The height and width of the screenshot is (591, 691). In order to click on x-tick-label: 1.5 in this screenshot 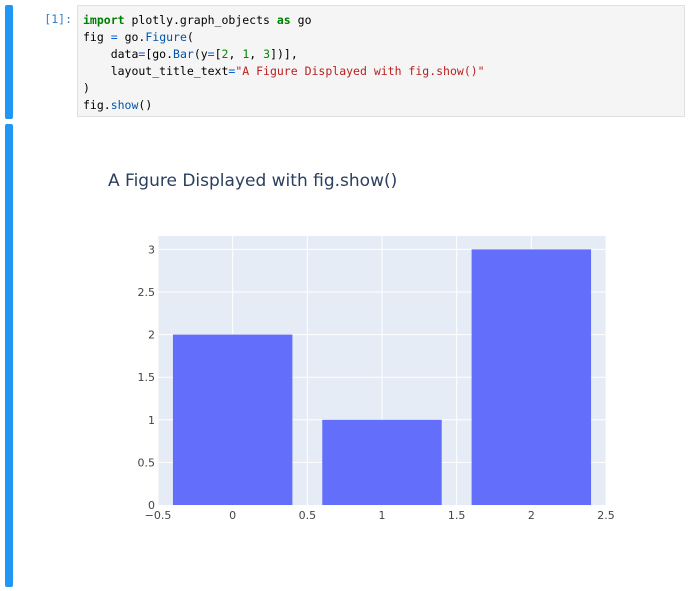, I will do `click(457, 515)`.